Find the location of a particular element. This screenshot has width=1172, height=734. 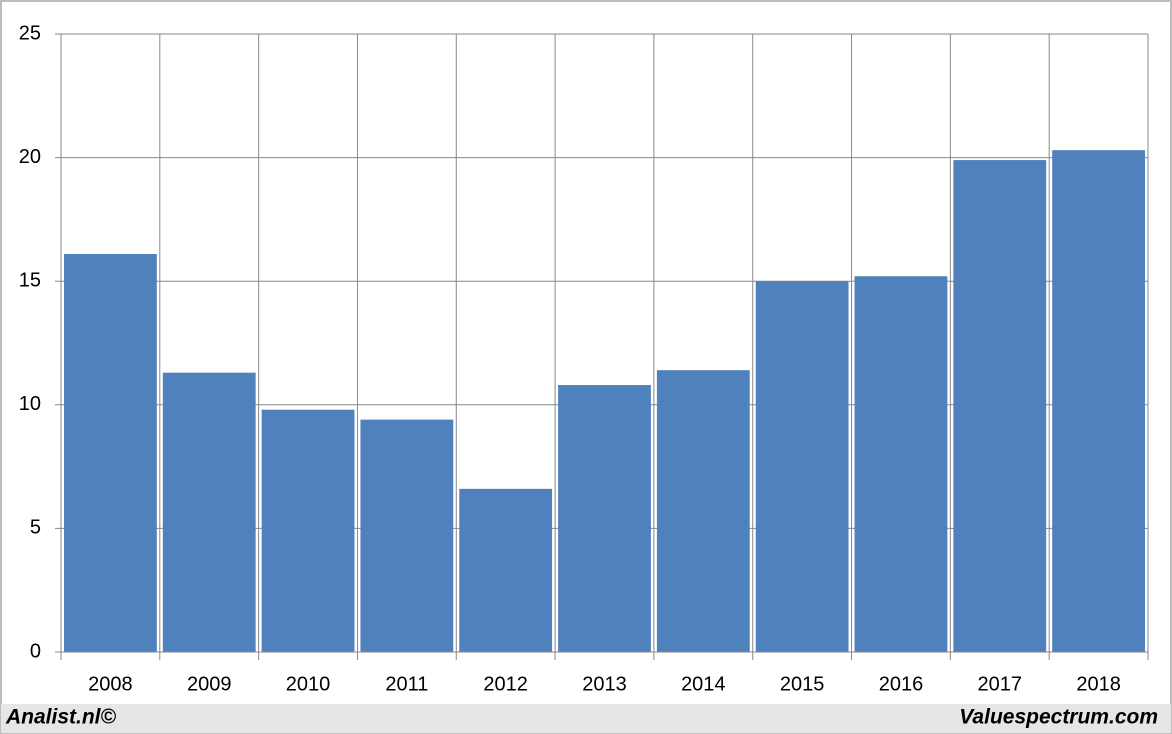

x-tick-label: 2013 is located at coordinates (604, 684).